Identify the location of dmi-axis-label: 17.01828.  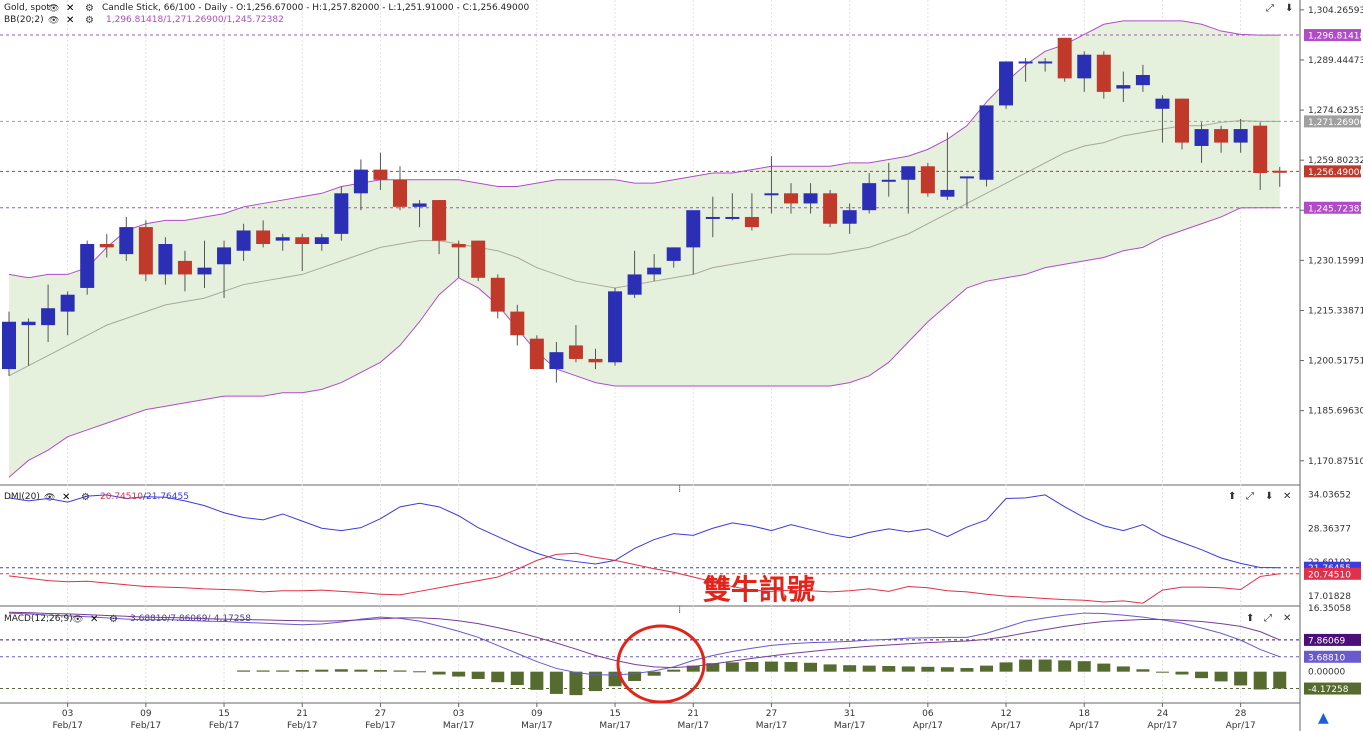
(1329, 597).